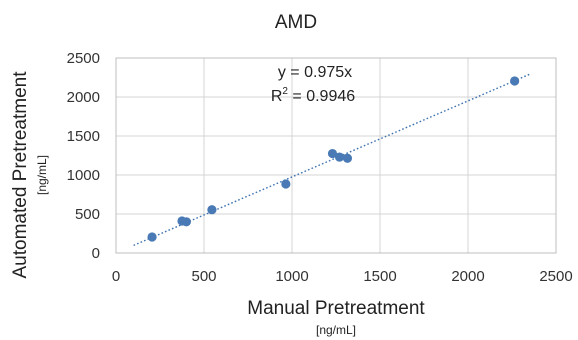  I want to click on x-tick-label-0: 0, so click(116, 276).